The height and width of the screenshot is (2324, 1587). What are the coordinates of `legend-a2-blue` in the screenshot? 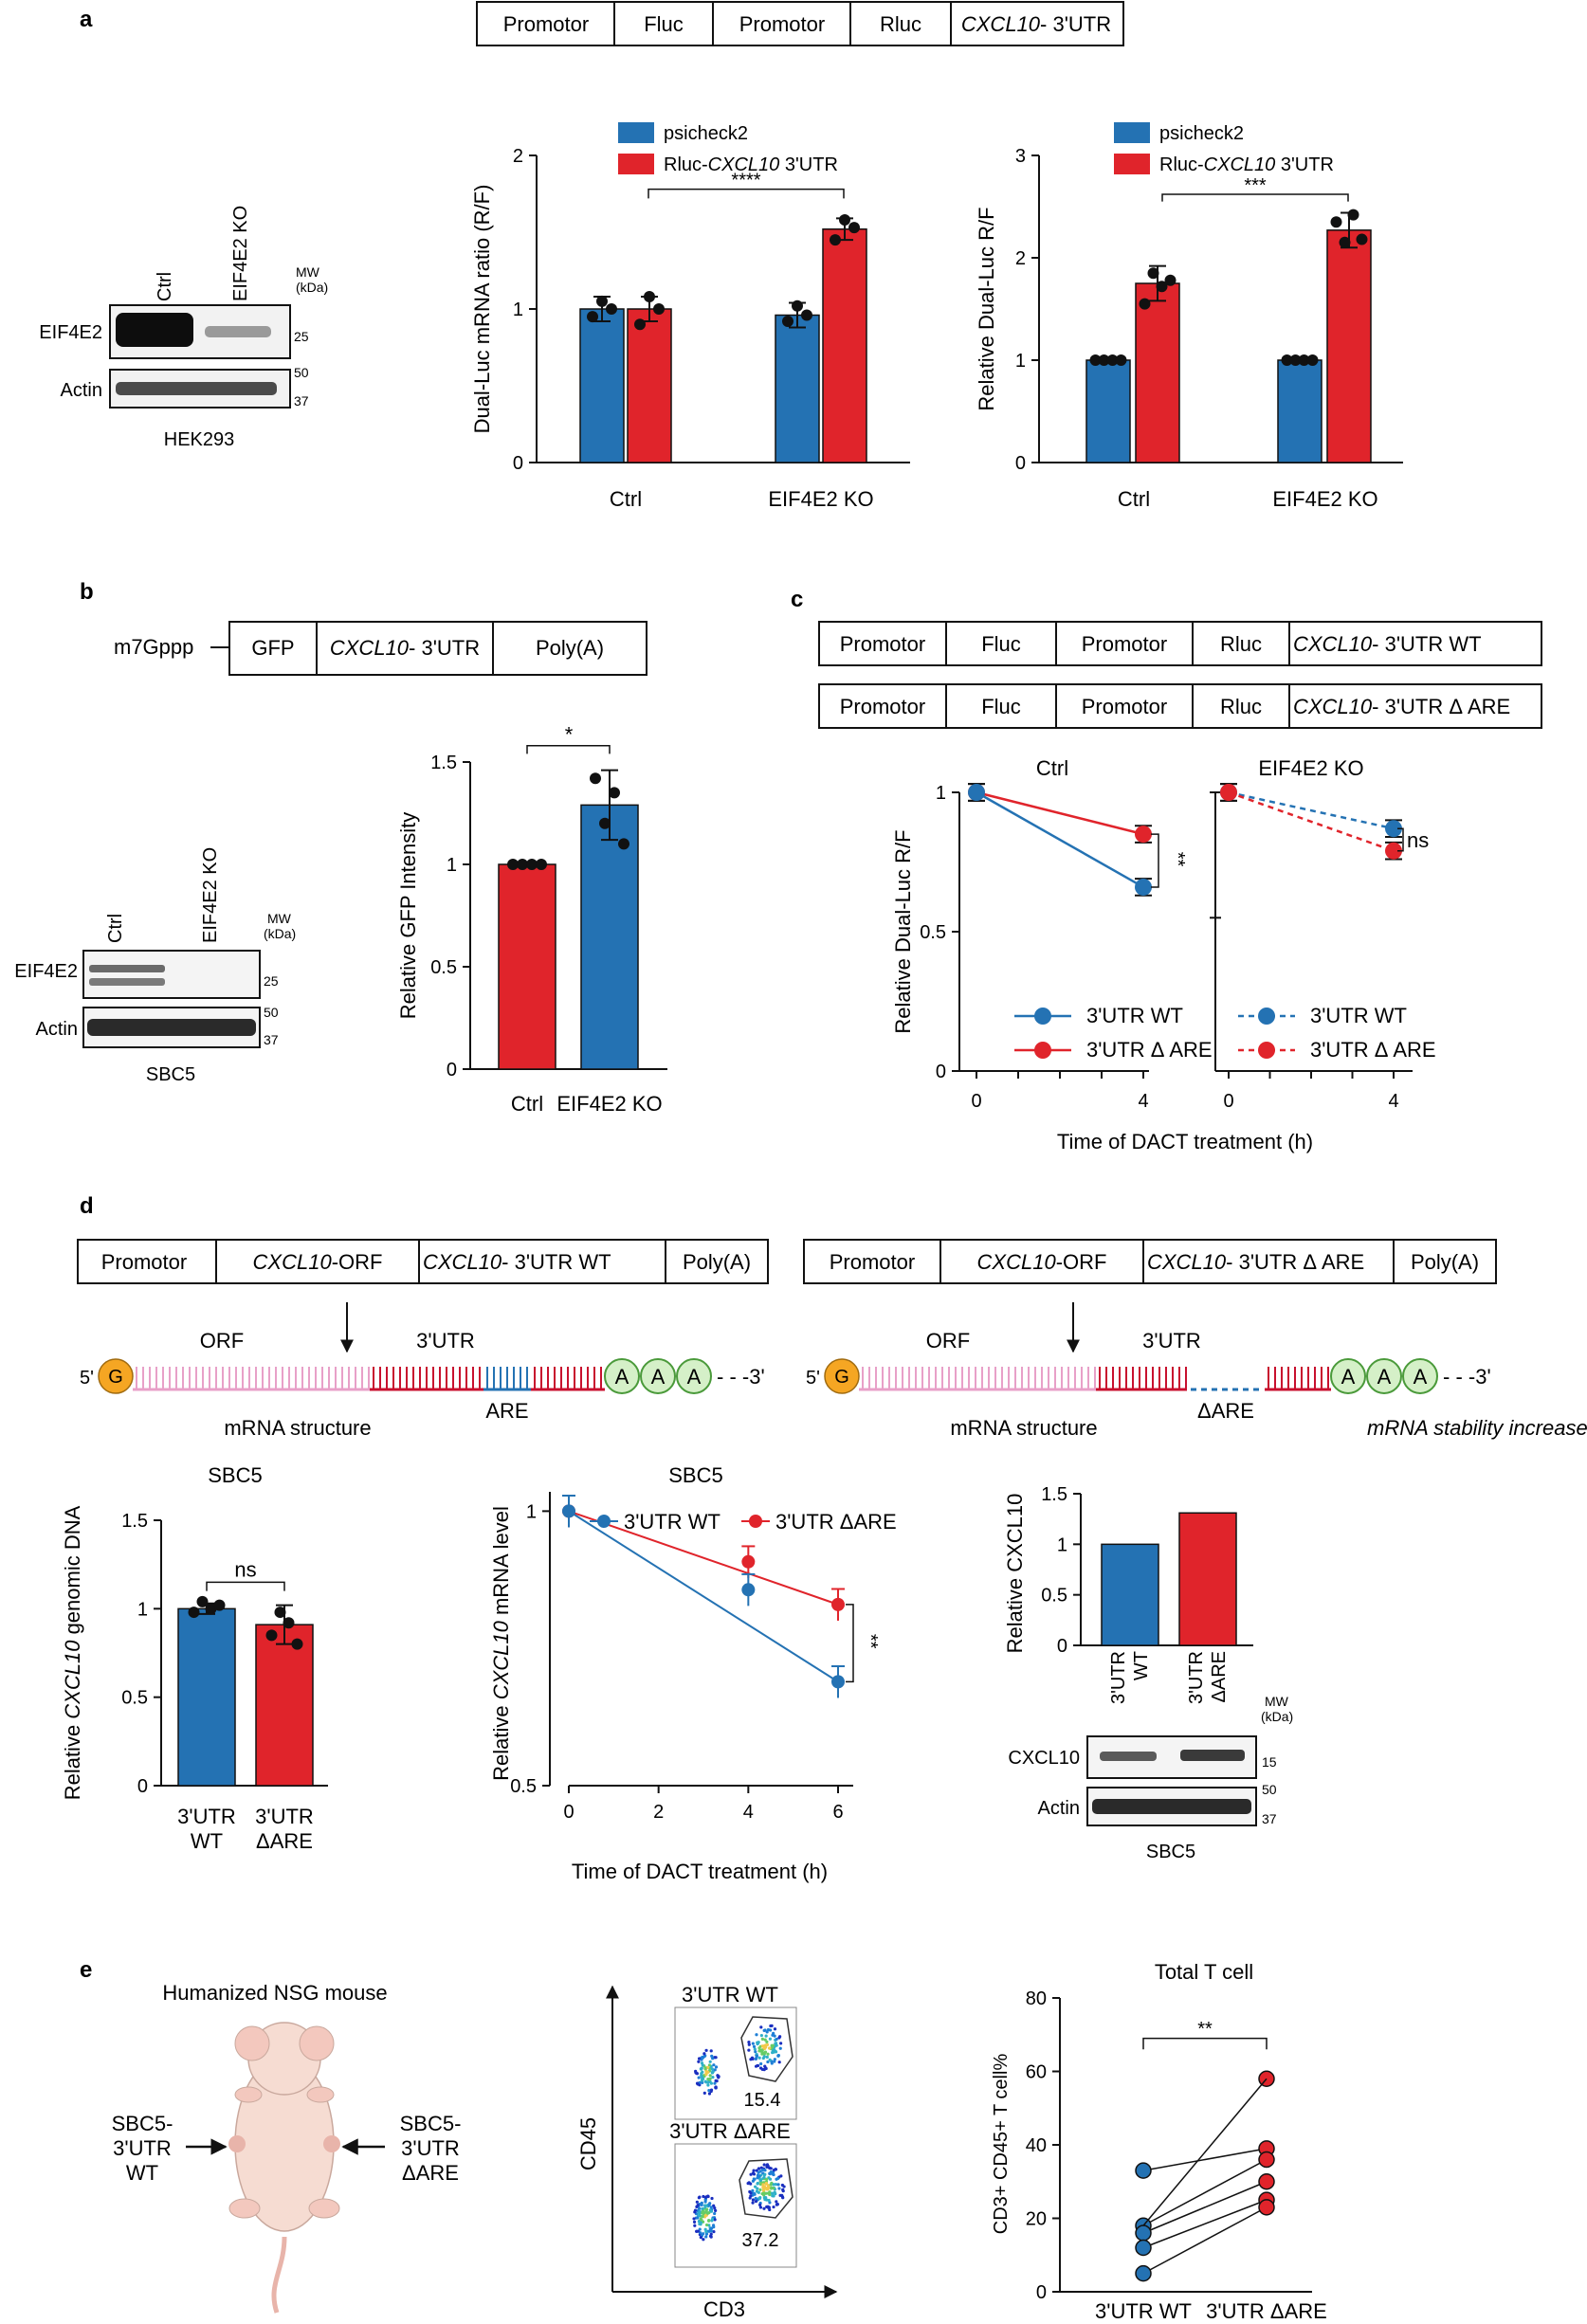 It's located at (1132, 132).